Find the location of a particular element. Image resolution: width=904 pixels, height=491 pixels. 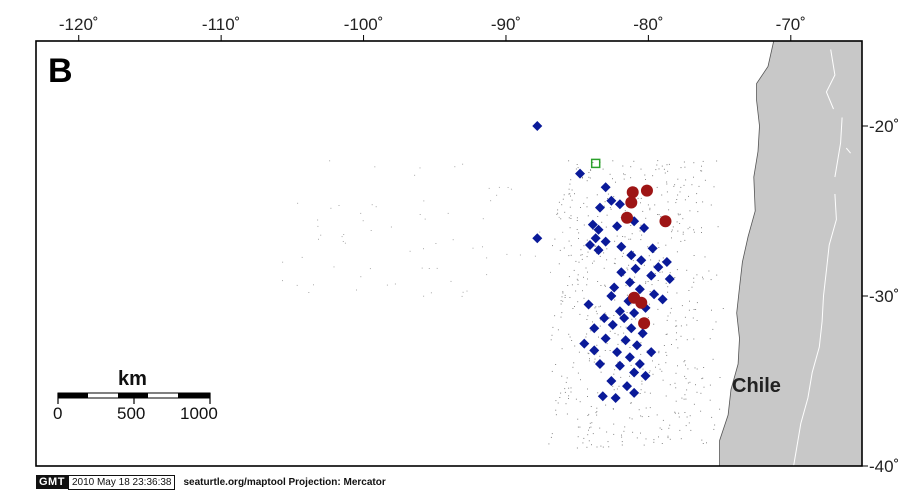

lon-tick-label: -80˚ is located at coordinates (648, 24).